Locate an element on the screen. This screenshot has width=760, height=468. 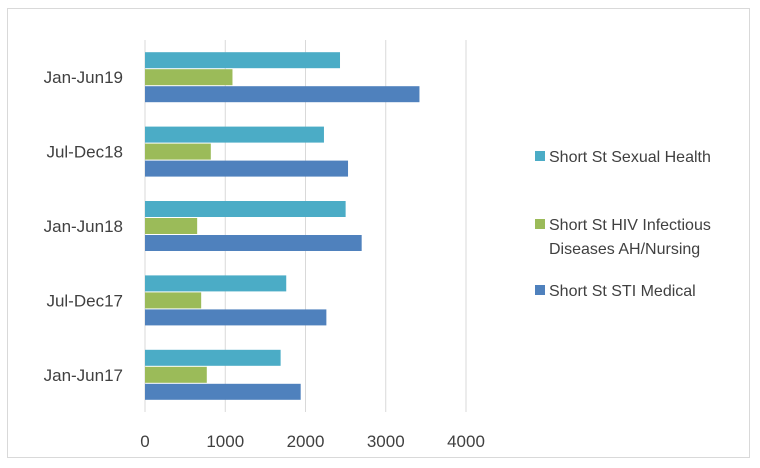
x-tick-label: 2000 is located at coordinates (306, 441).